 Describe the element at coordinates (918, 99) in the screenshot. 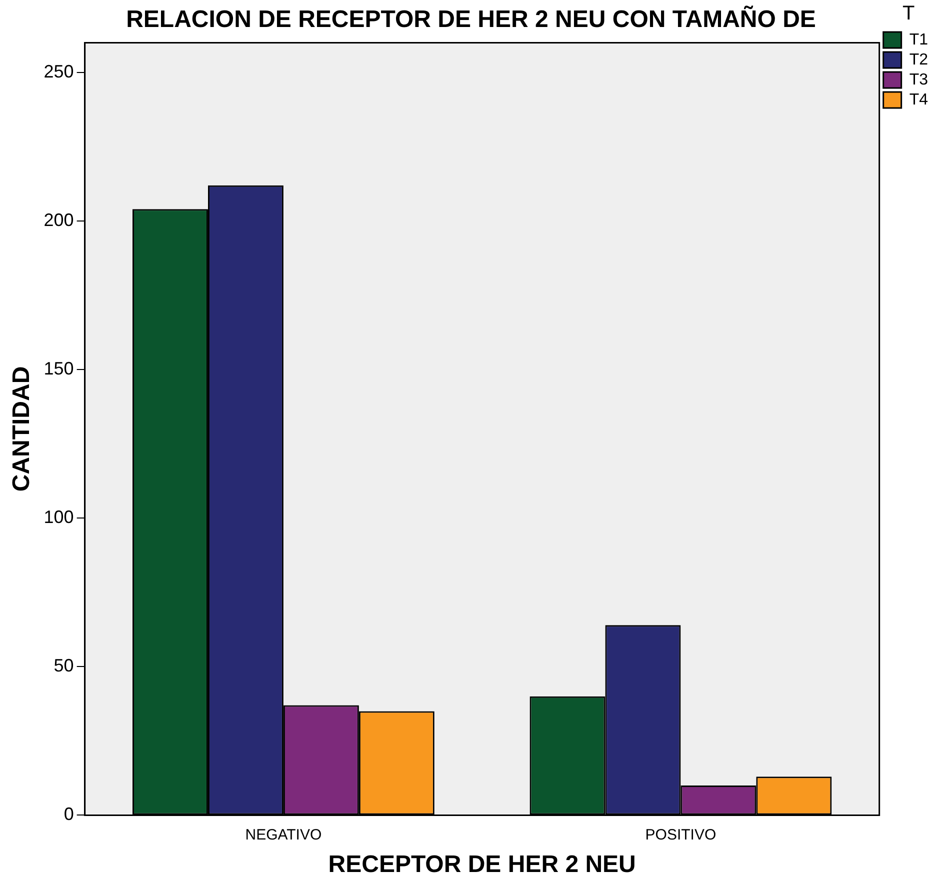

I see `legend-label: T4` at that location.